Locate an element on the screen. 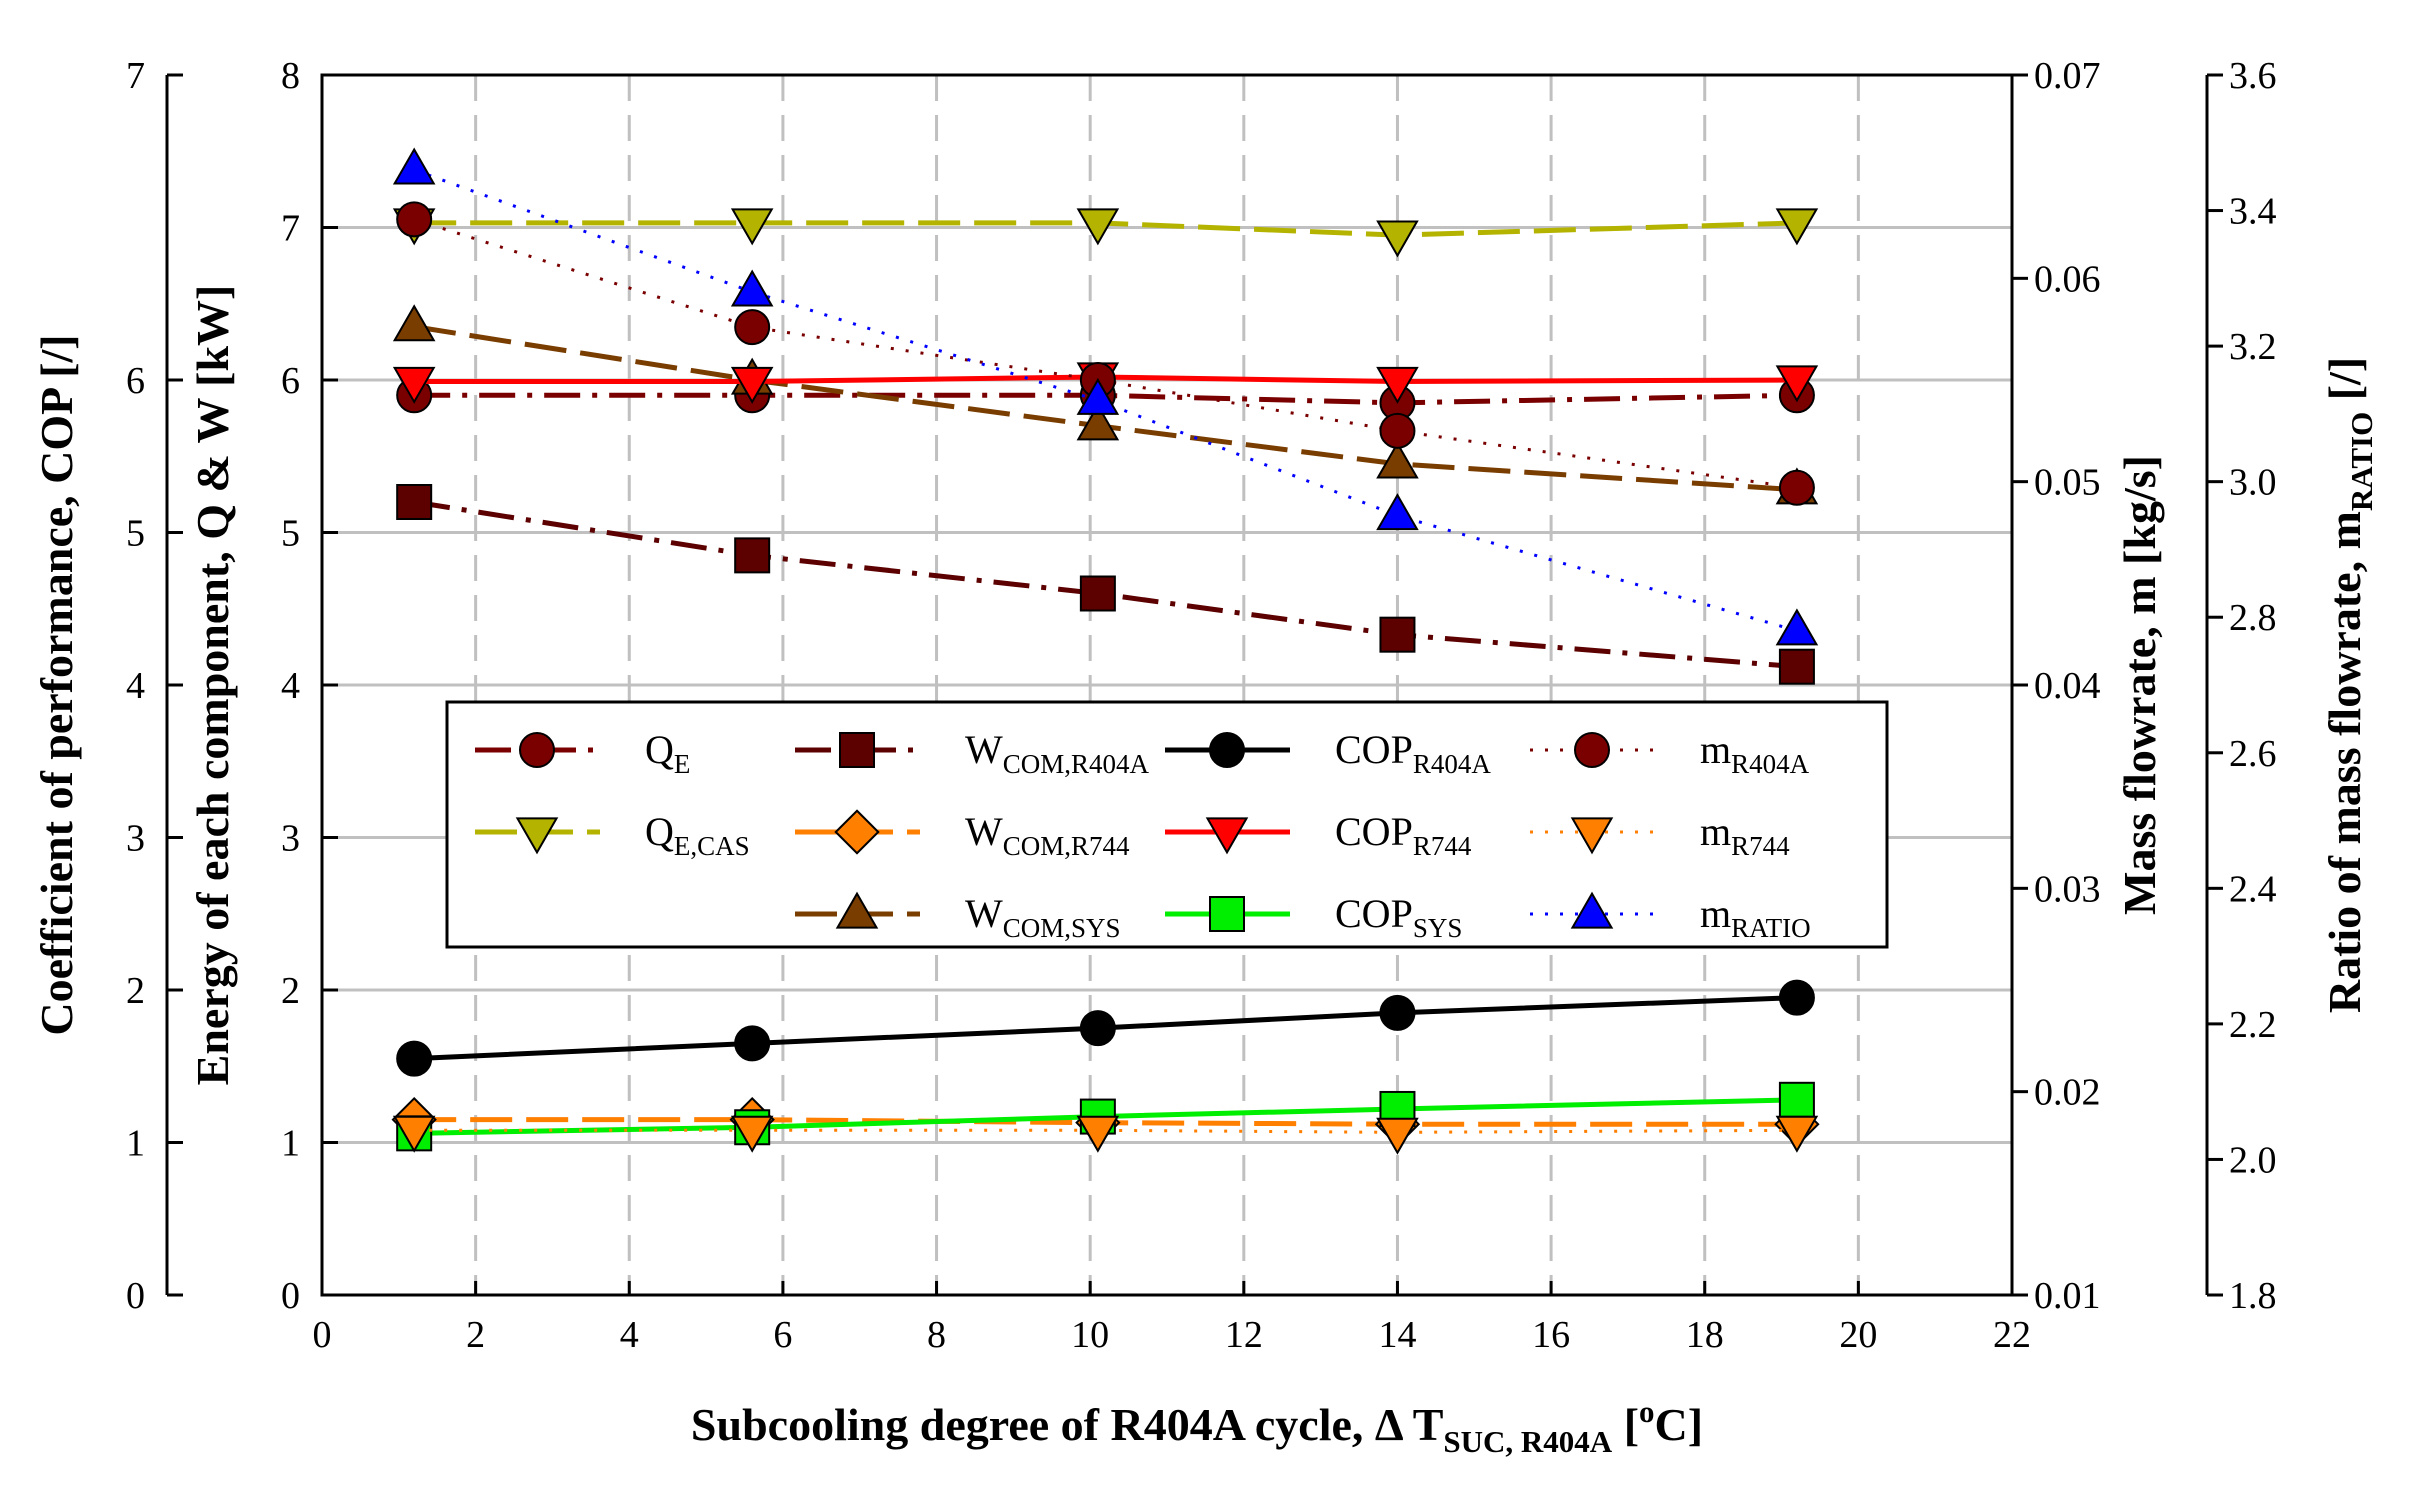  cop-tick-label: 3 is located at coordinates (135, 839).